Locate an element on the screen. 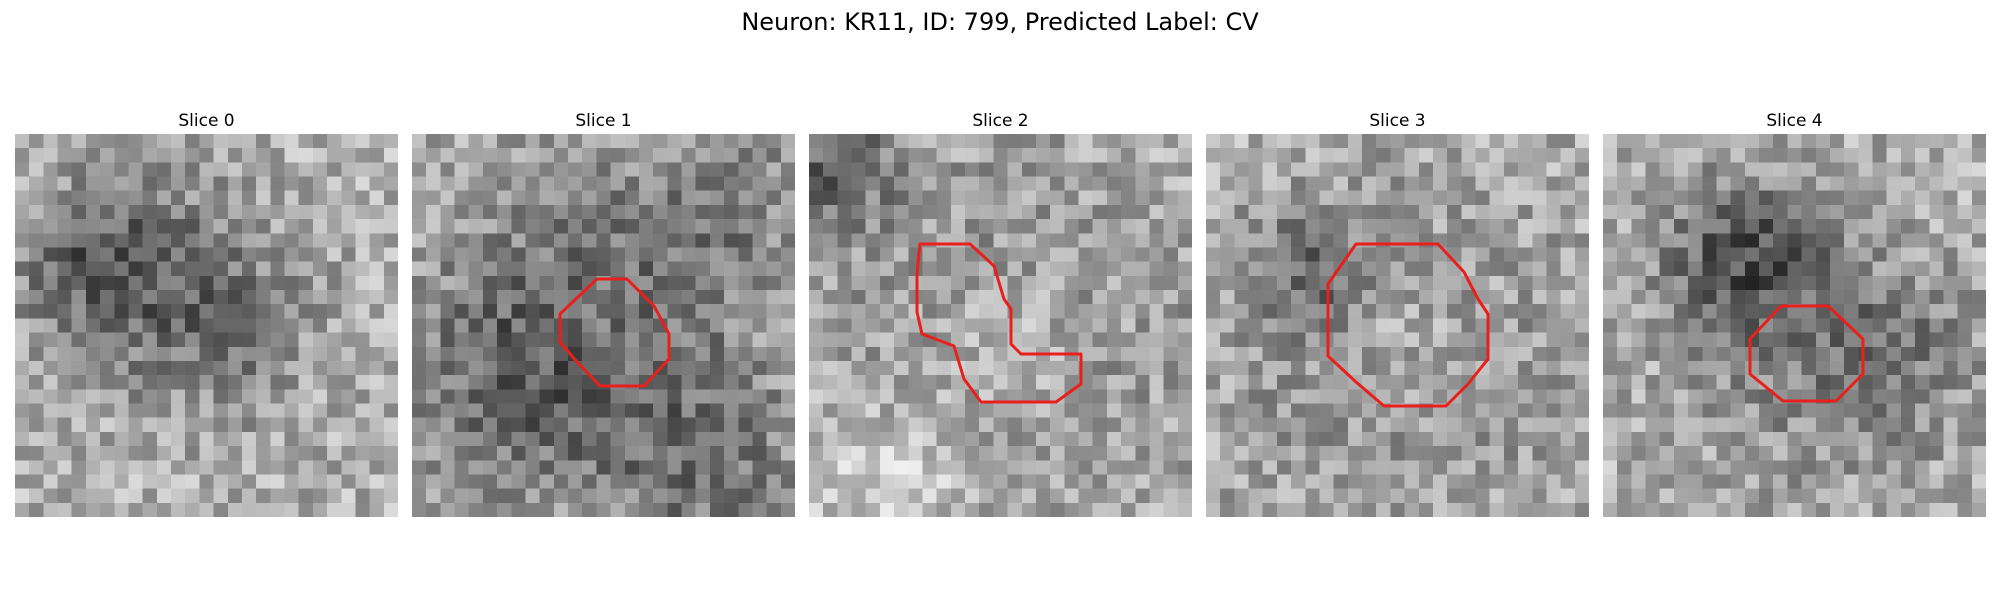 This screenshot has height=600, width=2000. slice-title: Slice 0 is located at coordinates (206, 121).